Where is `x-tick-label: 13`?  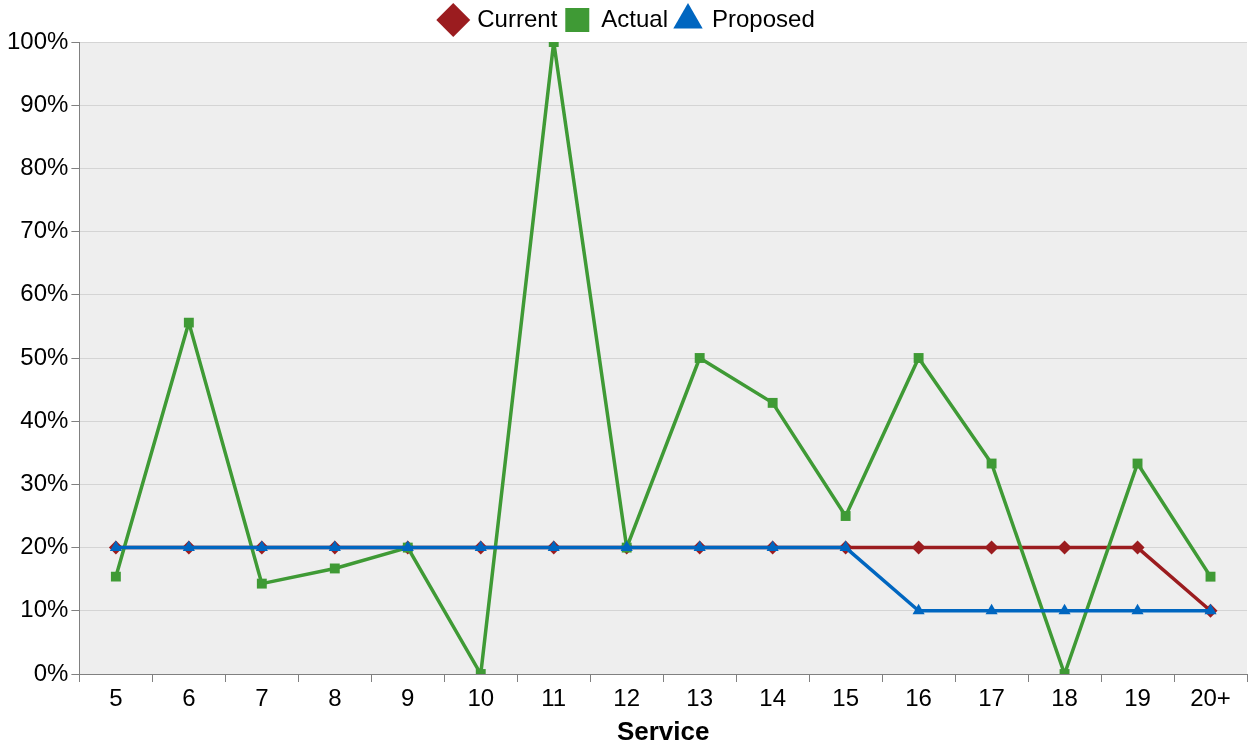 x-tick-label: 13 is located at coordinates (700, 698).